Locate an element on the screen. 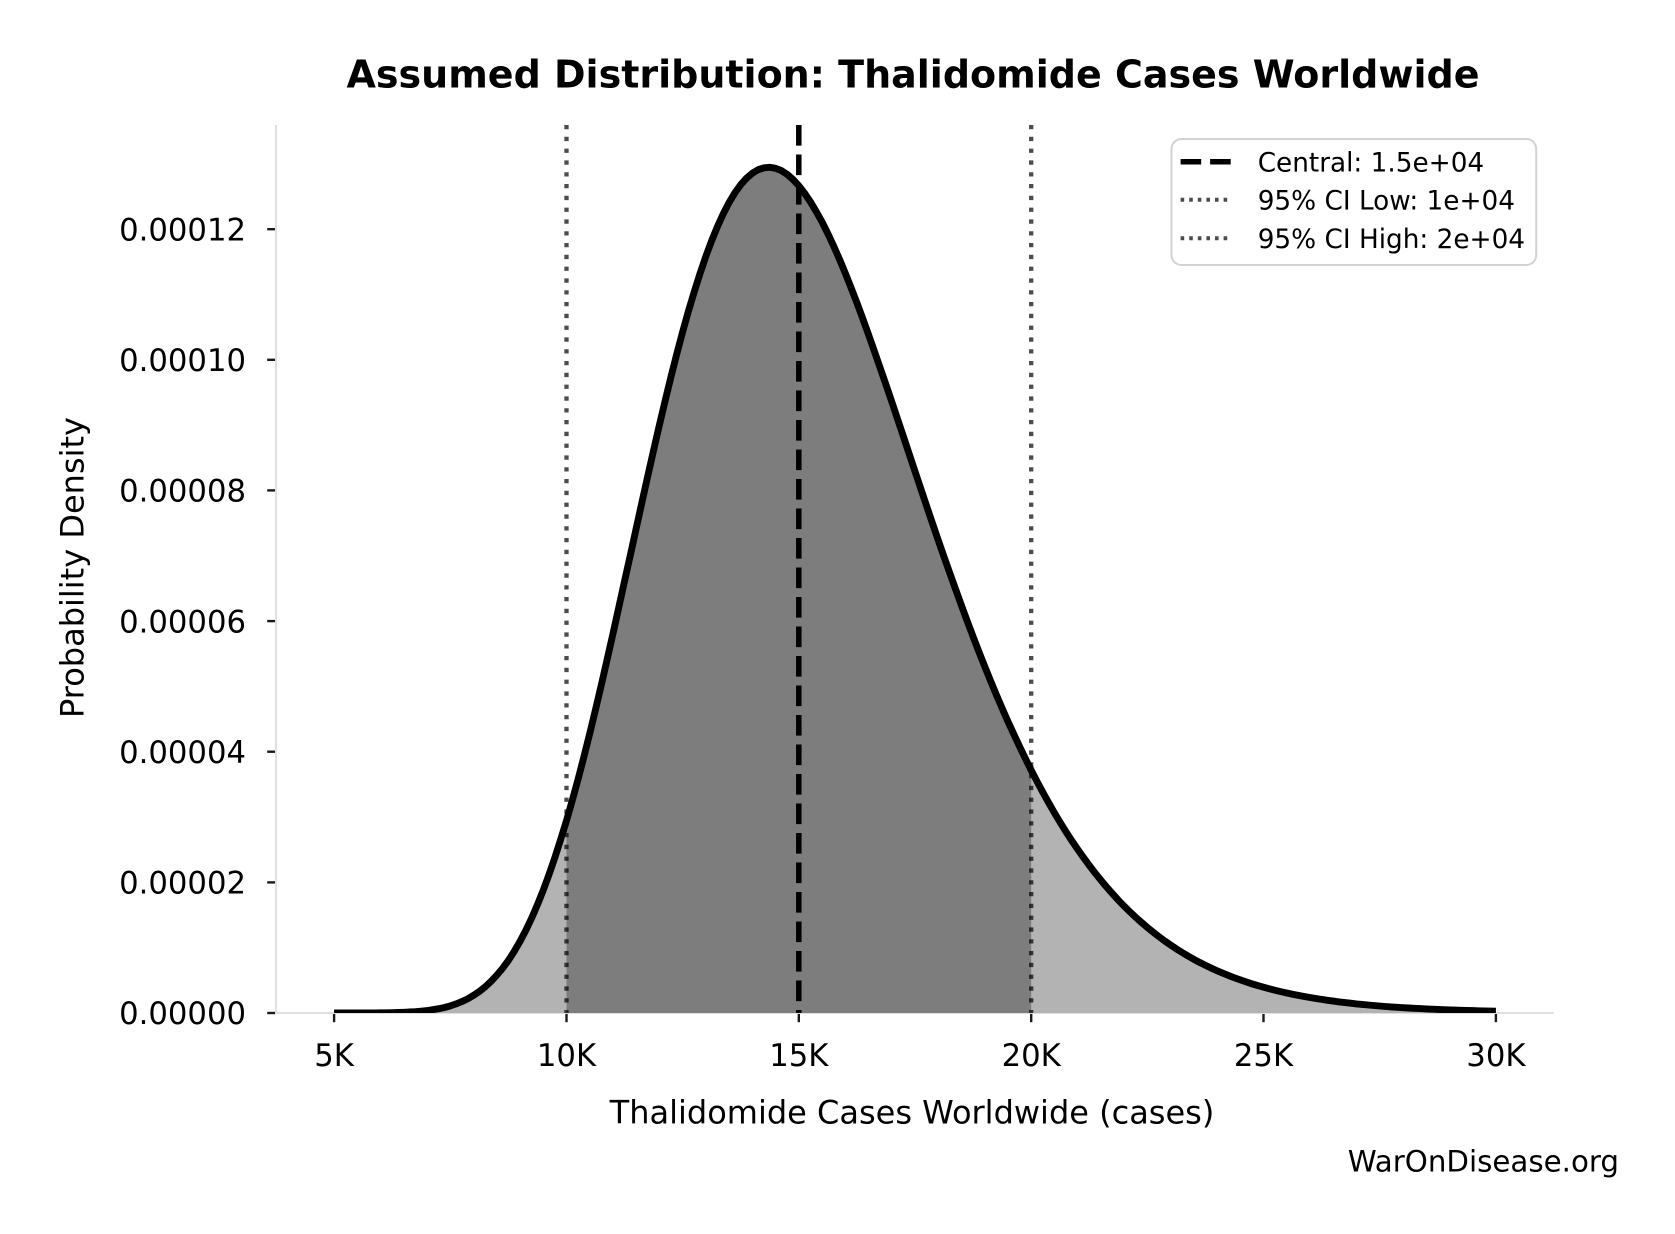 This screenshot has width=1675, height=1234. x-axis-label: Thalidomide Cases Worldwide (cases) is located at coordinates (912, 1113).